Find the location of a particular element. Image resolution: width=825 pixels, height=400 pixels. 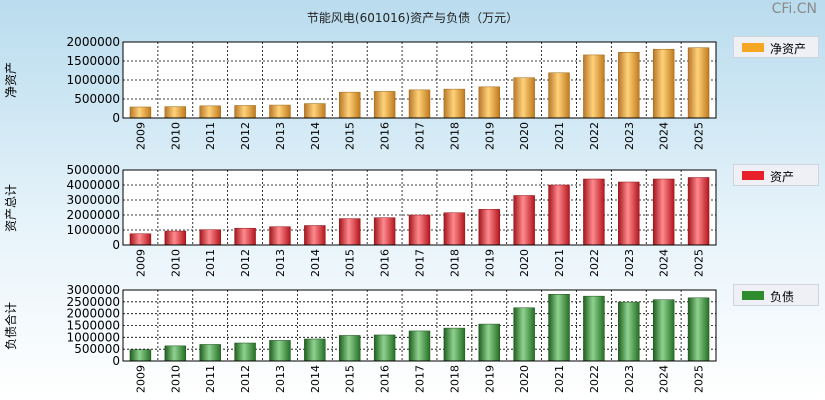

x-tick-label-assets: 2018 is located at coordinates (454, 263).